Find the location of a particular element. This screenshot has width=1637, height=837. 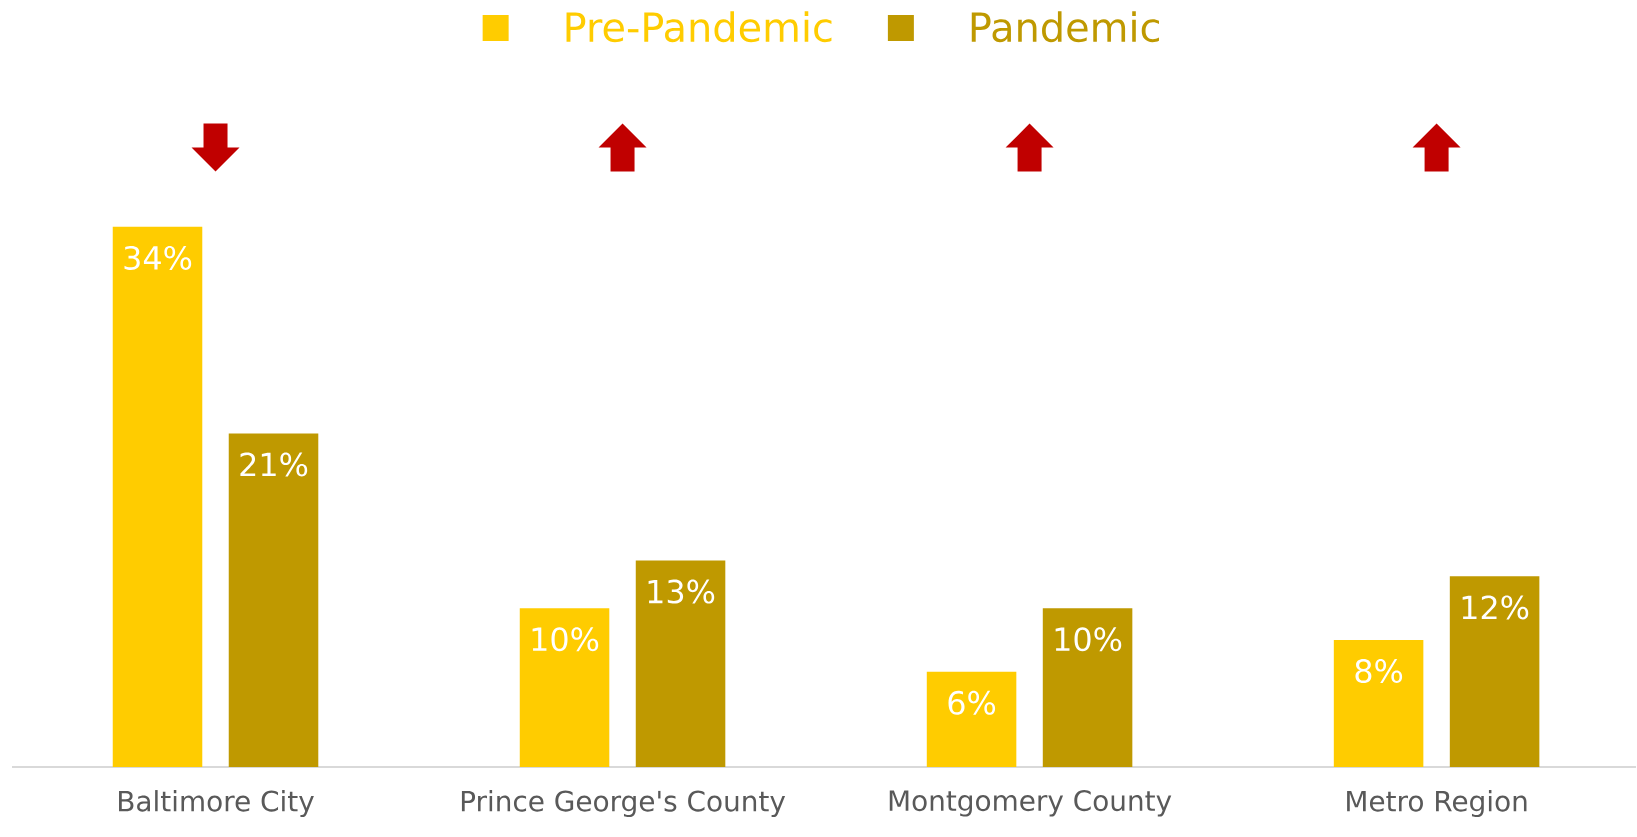

x-tick-label: Montgomery County is located at coordinates (1030, 803).